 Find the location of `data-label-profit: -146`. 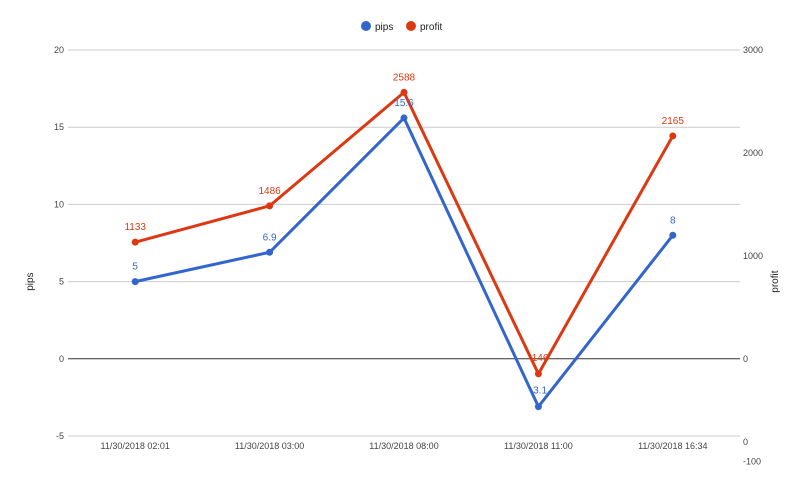

data-label-profit: -146 is located at coordinates (538, 358).